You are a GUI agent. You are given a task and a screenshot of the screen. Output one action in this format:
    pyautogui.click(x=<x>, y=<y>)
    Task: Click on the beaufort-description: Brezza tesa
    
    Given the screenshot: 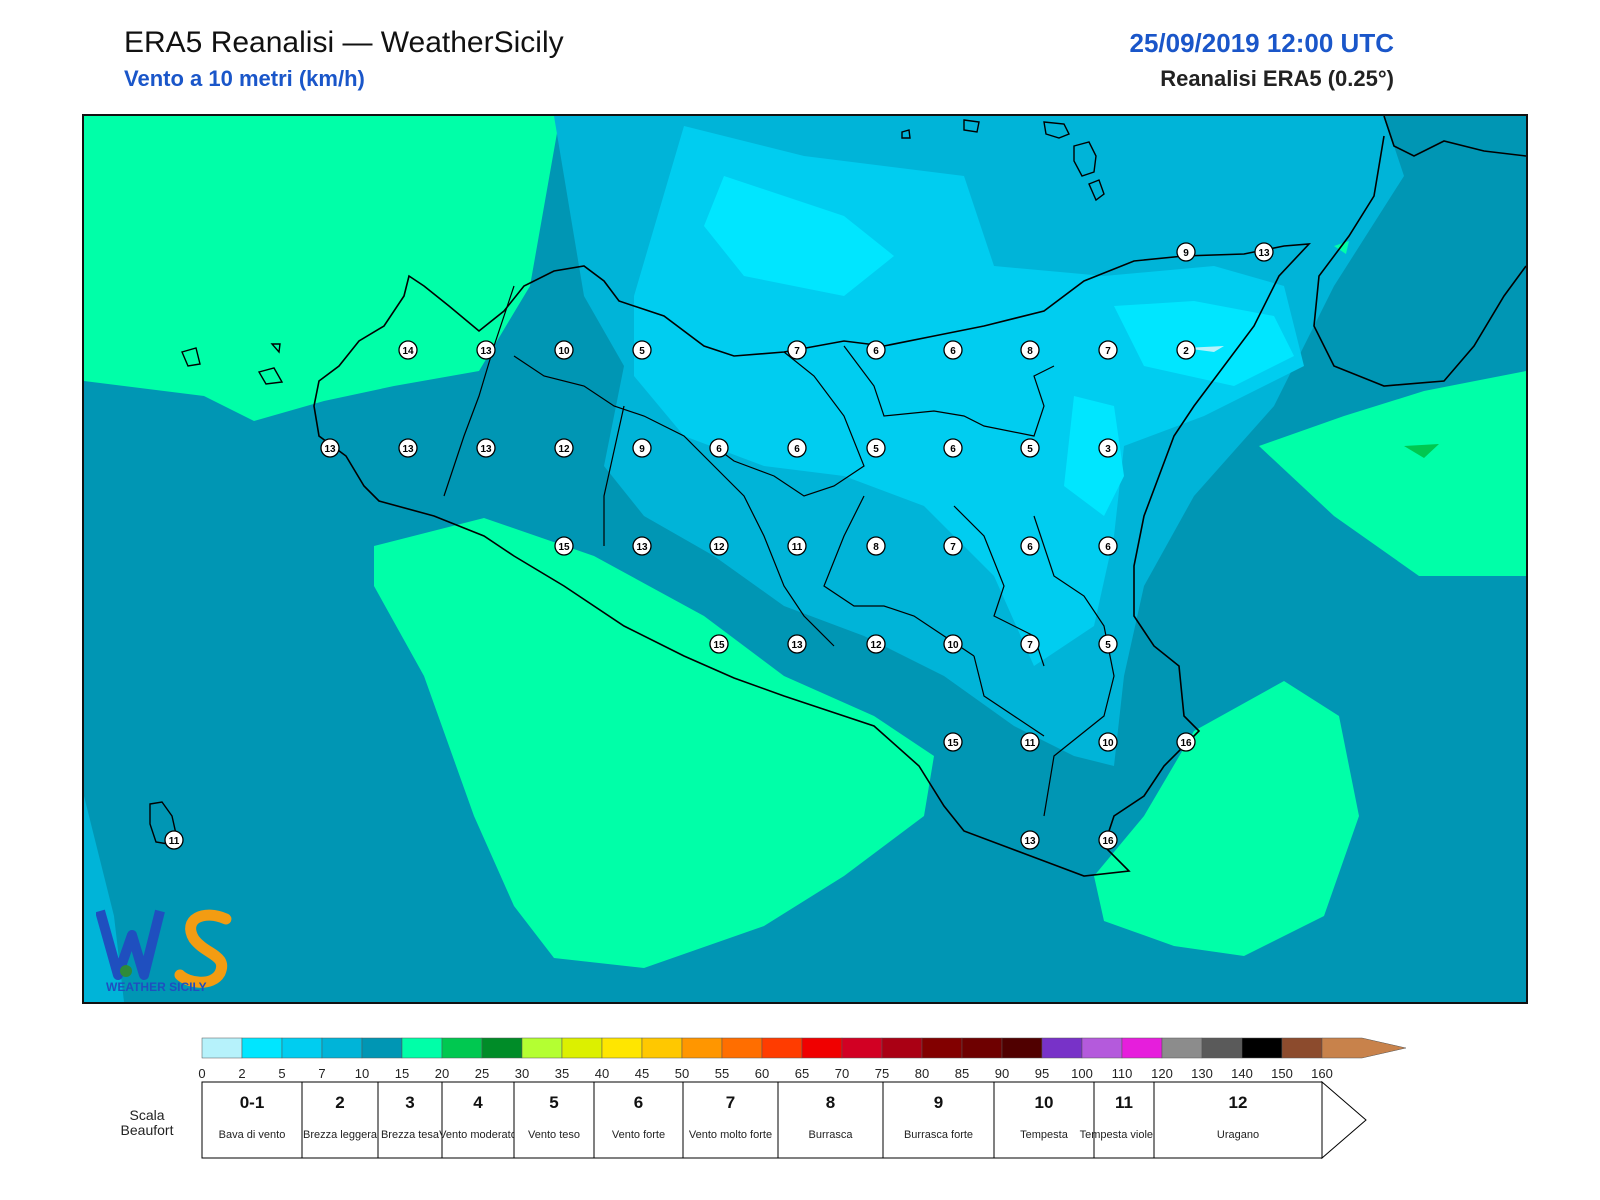 What is the action you would take?
    pyautogui.click(x=410, y=1135)
    